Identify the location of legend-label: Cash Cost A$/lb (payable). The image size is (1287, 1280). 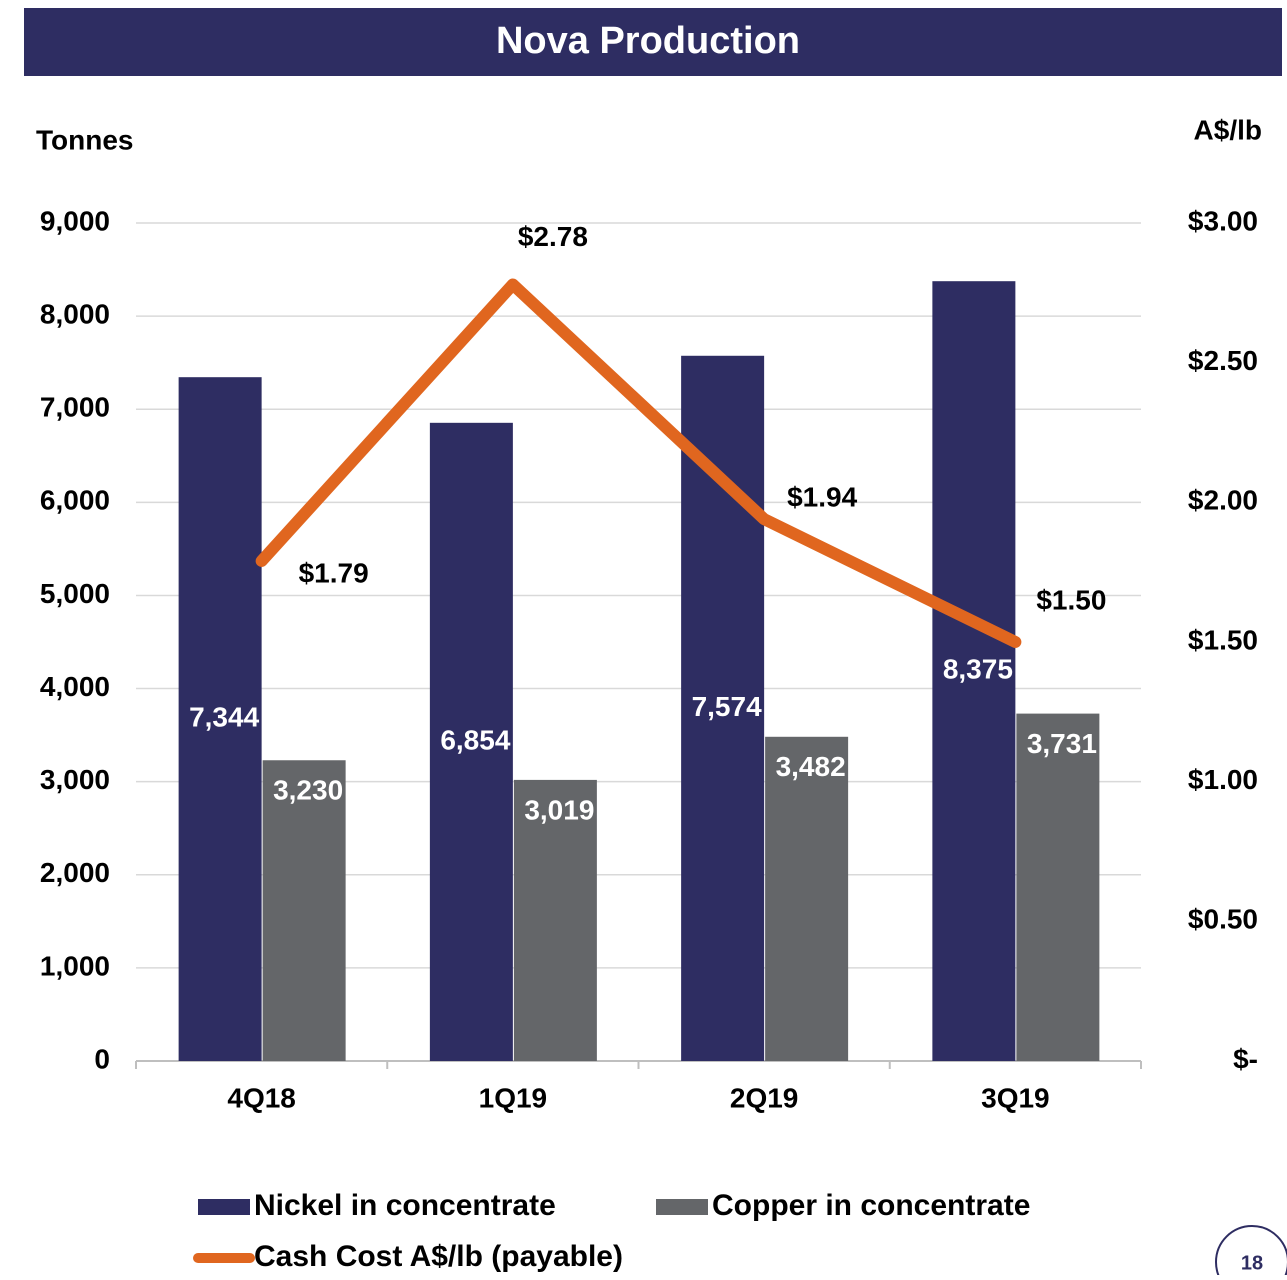
(438, 1256).